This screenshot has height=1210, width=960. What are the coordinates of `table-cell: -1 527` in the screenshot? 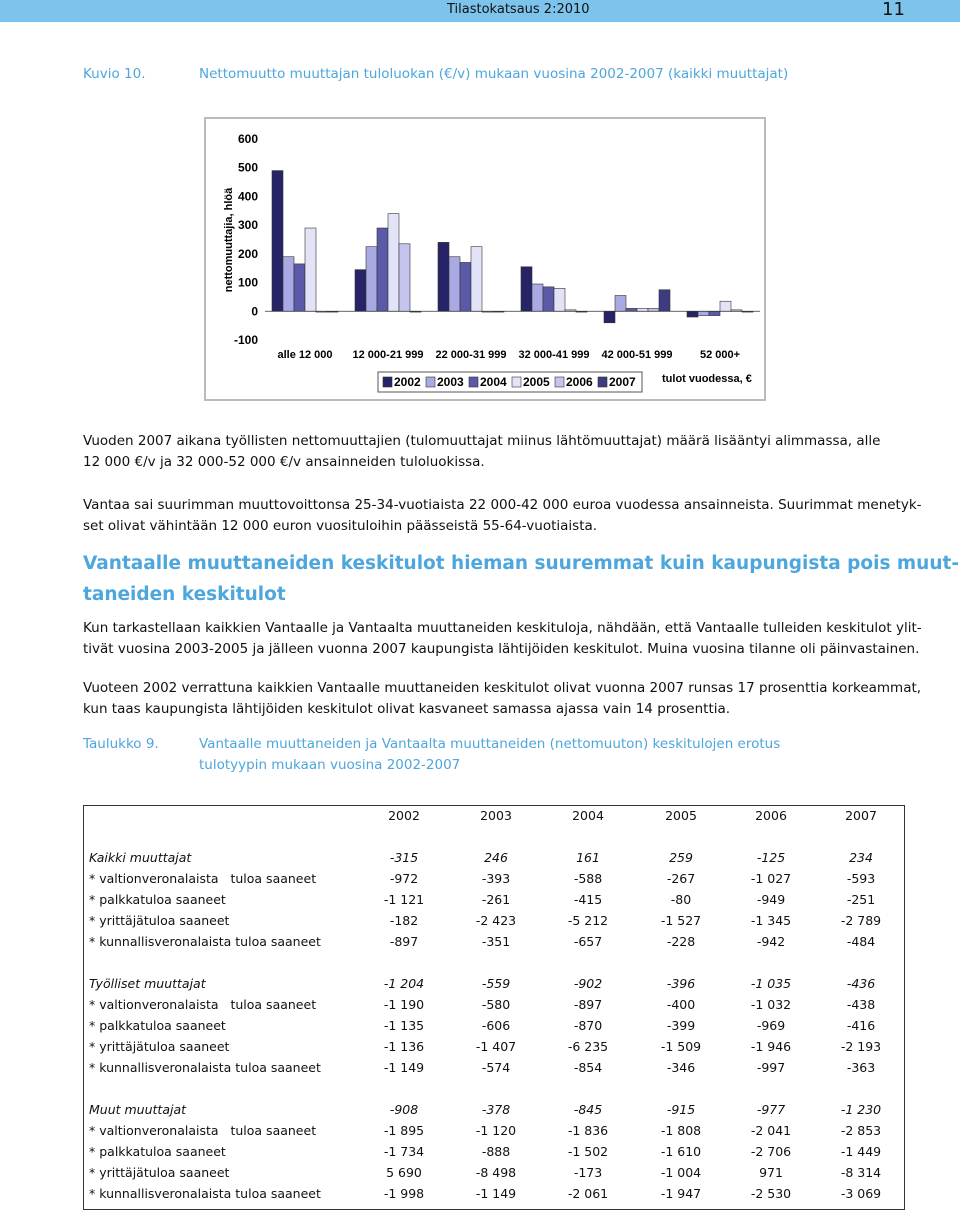 It's located at (681, 920).